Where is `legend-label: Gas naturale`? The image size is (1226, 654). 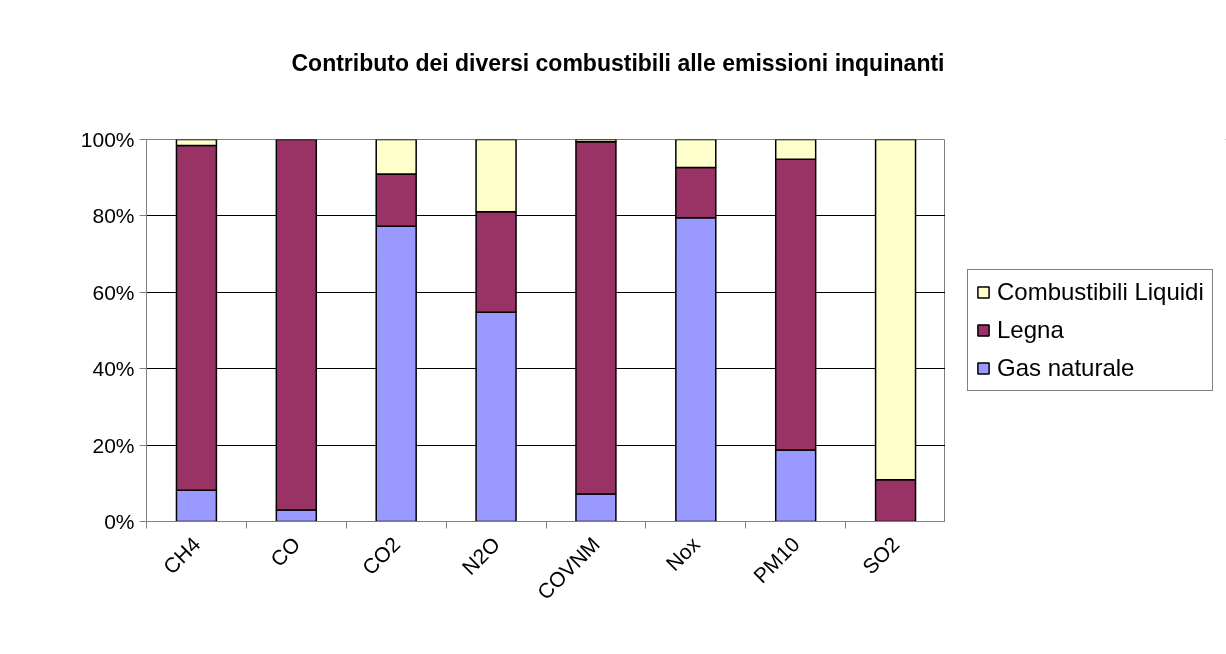
legend-label: Gas naturale is located at coordinates (1066, 368).